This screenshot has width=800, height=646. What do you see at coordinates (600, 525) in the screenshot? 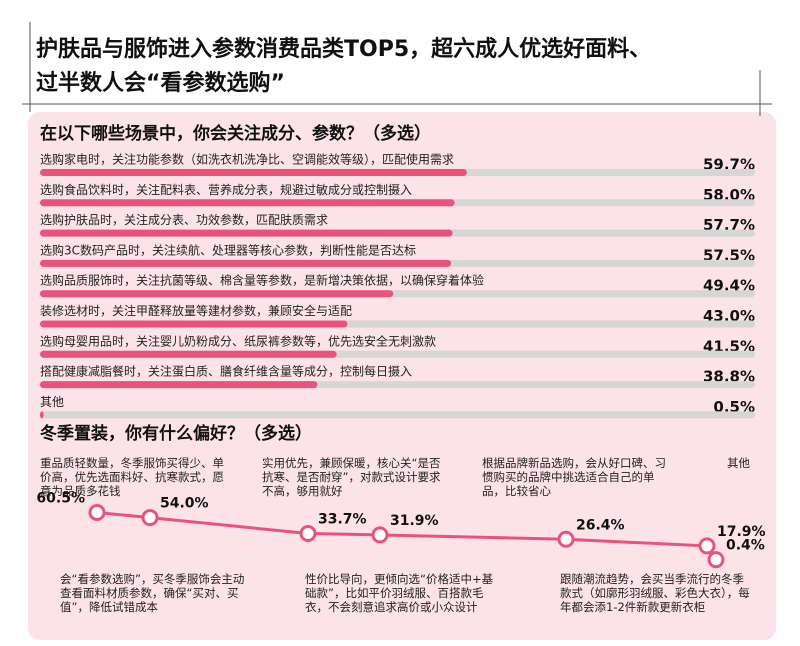
I see `value-label: 26.4%` at bounding box center [600, 525].